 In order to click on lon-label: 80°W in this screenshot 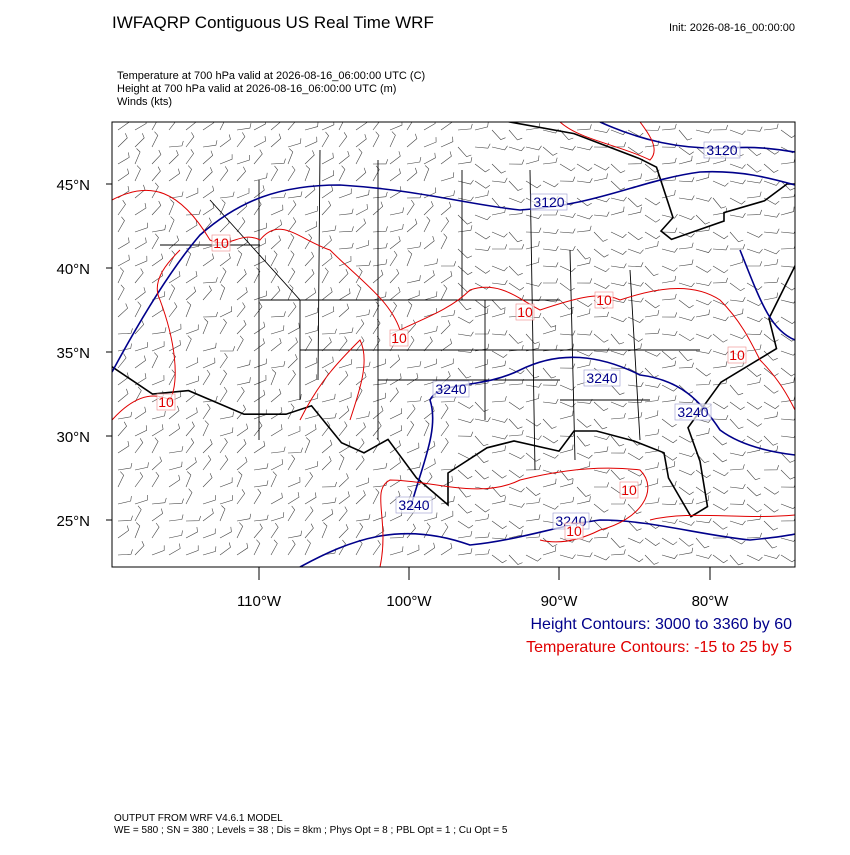, I will do `click(711, 601)`.